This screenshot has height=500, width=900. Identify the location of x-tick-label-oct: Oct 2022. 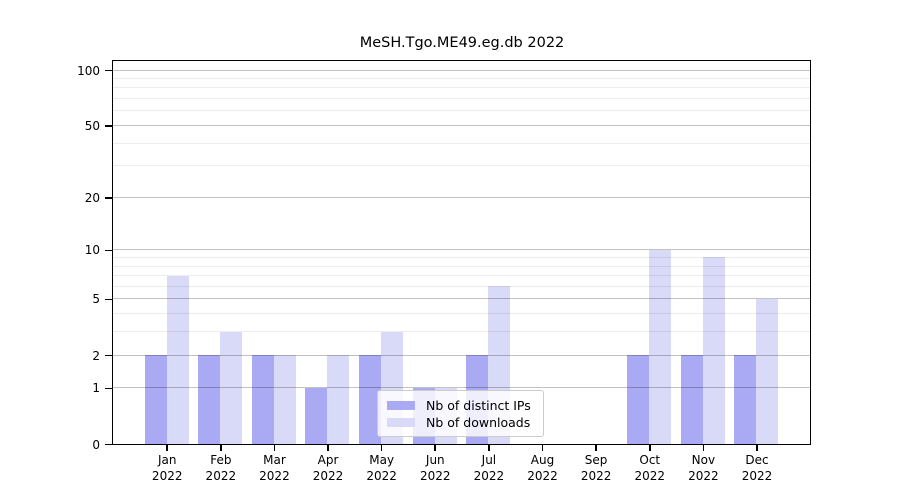
(650, 467).